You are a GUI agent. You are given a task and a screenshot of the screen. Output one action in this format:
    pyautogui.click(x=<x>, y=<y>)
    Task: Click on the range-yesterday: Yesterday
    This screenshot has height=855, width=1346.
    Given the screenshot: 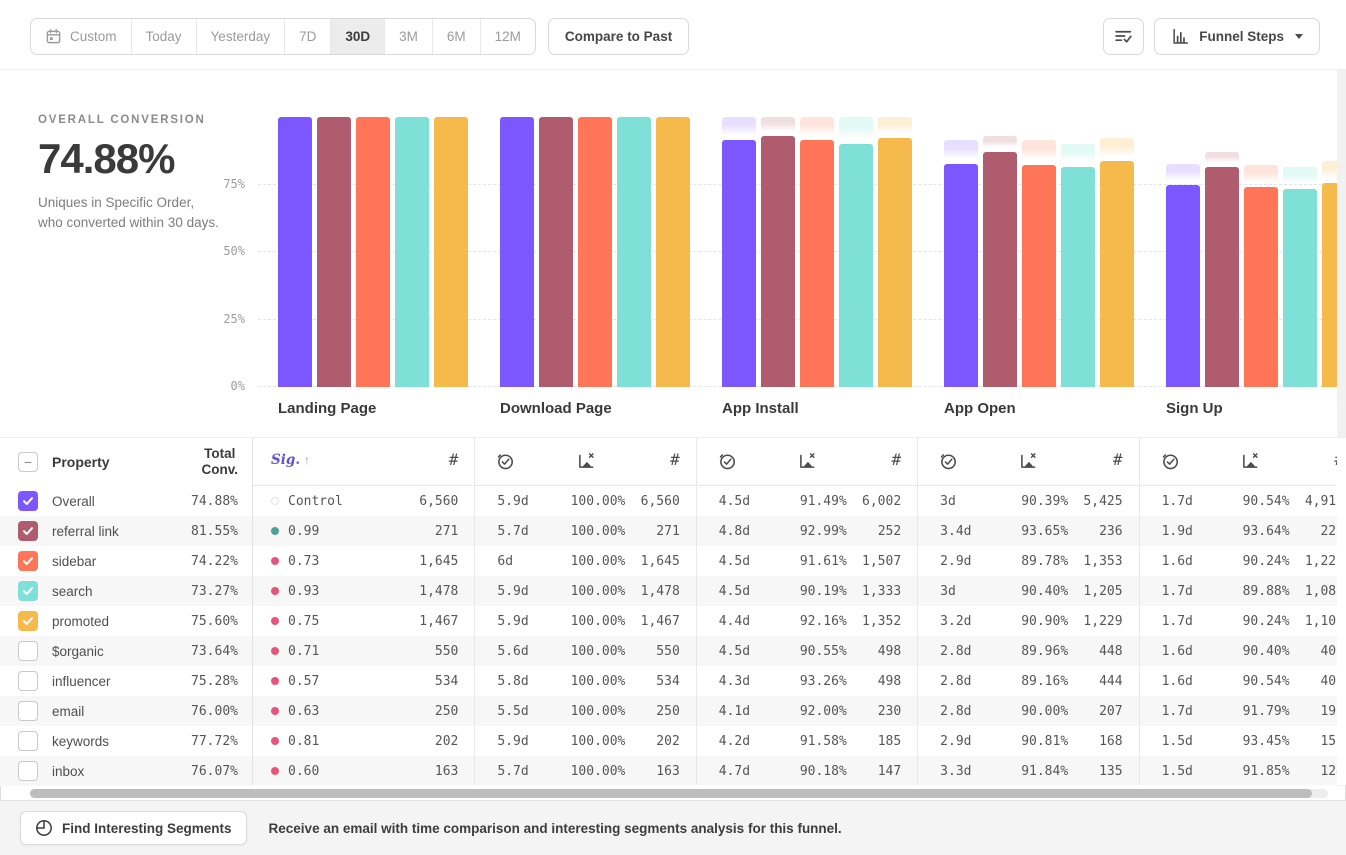 What is the action you would take?
    pyautogui.click(x=241, y=36)
    